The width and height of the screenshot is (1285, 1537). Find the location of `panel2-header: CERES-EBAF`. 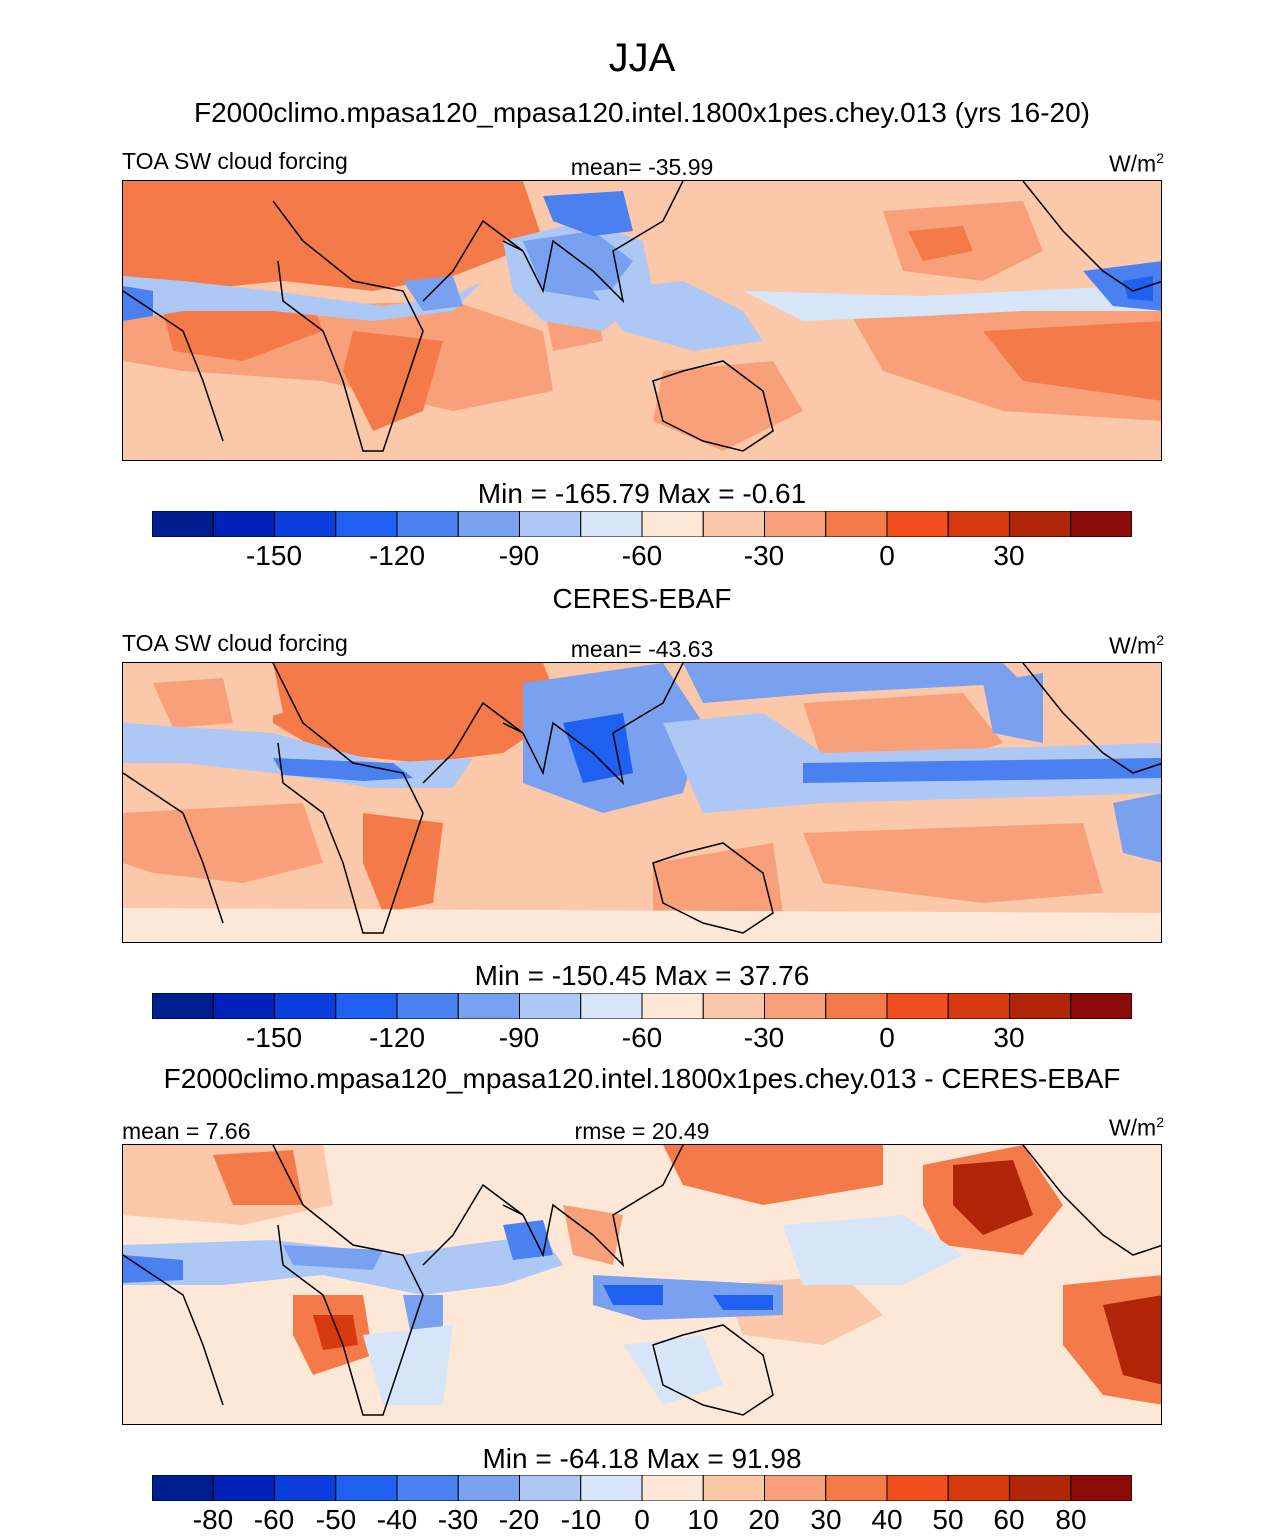

panel2-header: CERES-EBAF is located at coordinates (642, 598).